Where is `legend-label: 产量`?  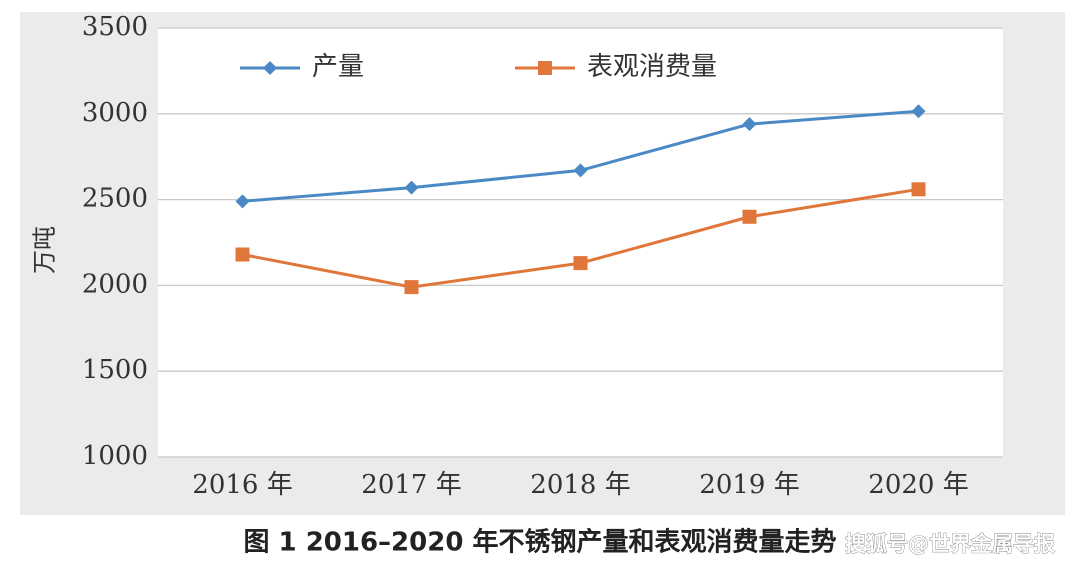 legend-label: 产量 is located at coordinates (338, 67).